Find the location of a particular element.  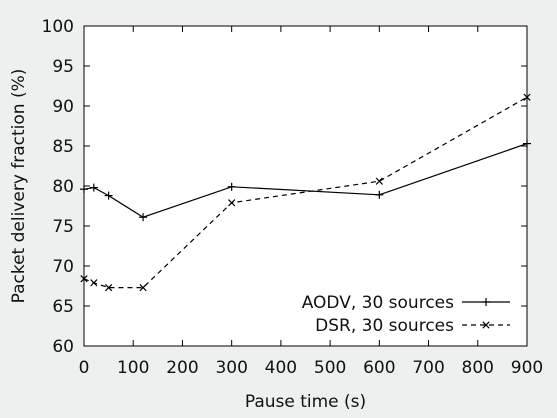

legend-label: AODV, 30 sources is located at coordinates (378, 303).